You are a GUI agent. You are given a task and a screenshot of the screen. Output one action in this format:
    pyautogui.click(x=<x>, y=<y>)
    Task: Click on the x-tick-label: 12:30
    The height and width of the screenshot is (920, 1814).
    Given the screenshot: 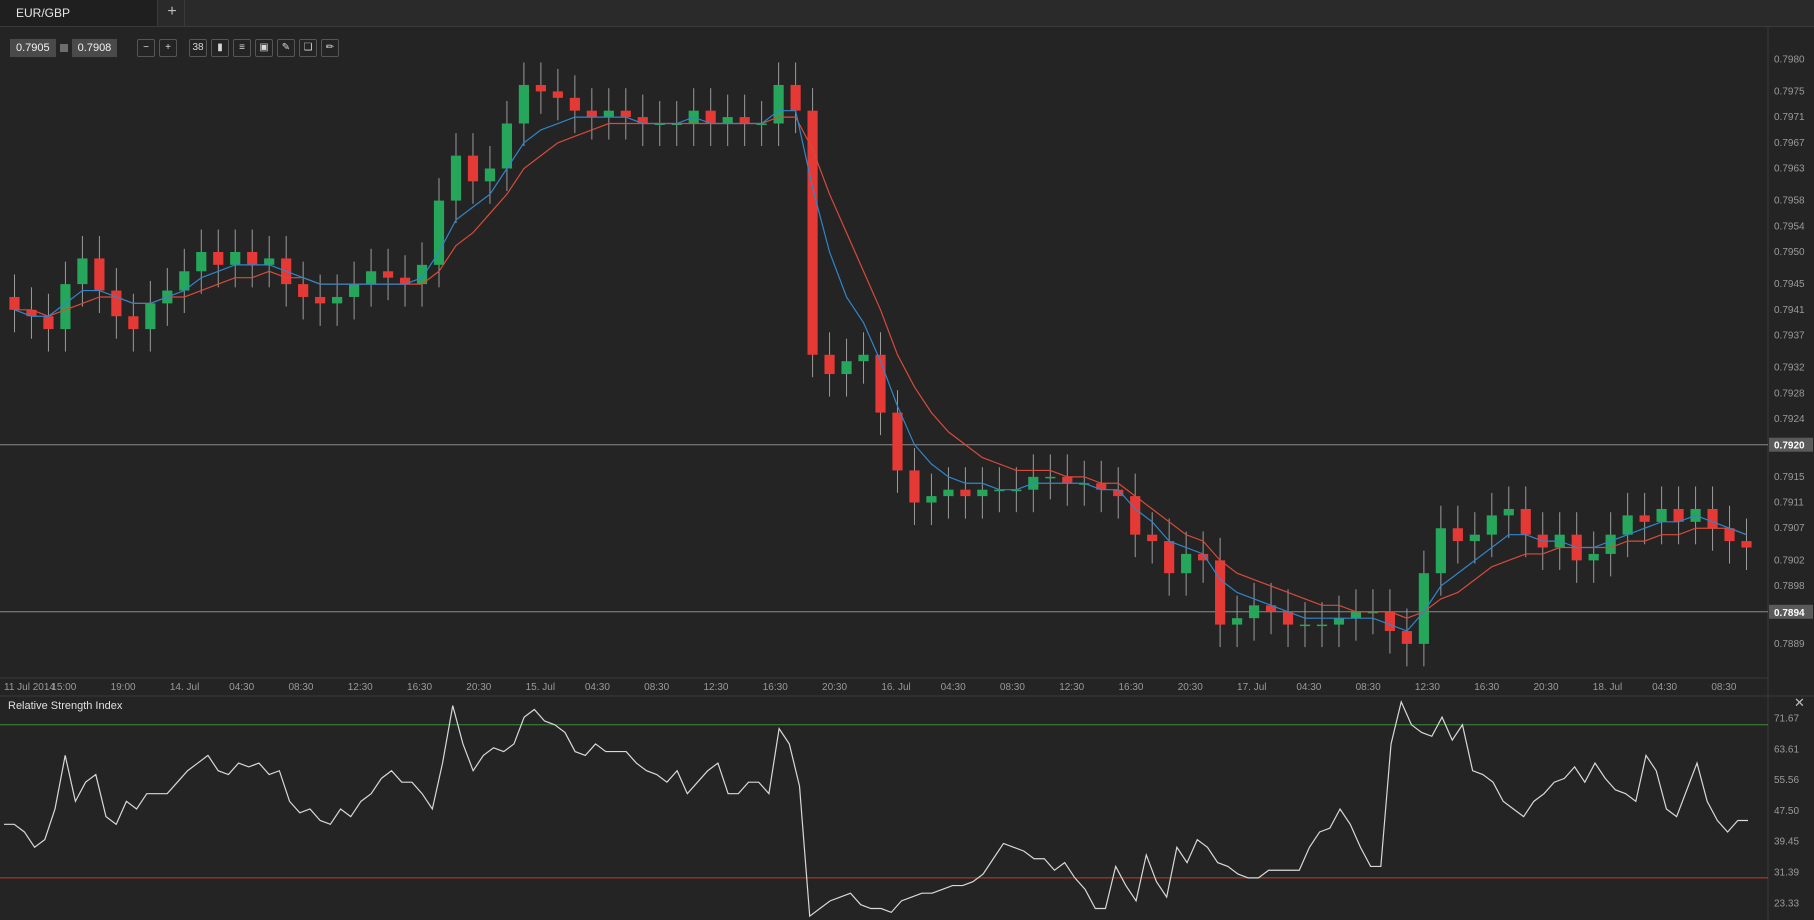 What is the action you would take?
    pyautogui.click(x=360, y=687)
    